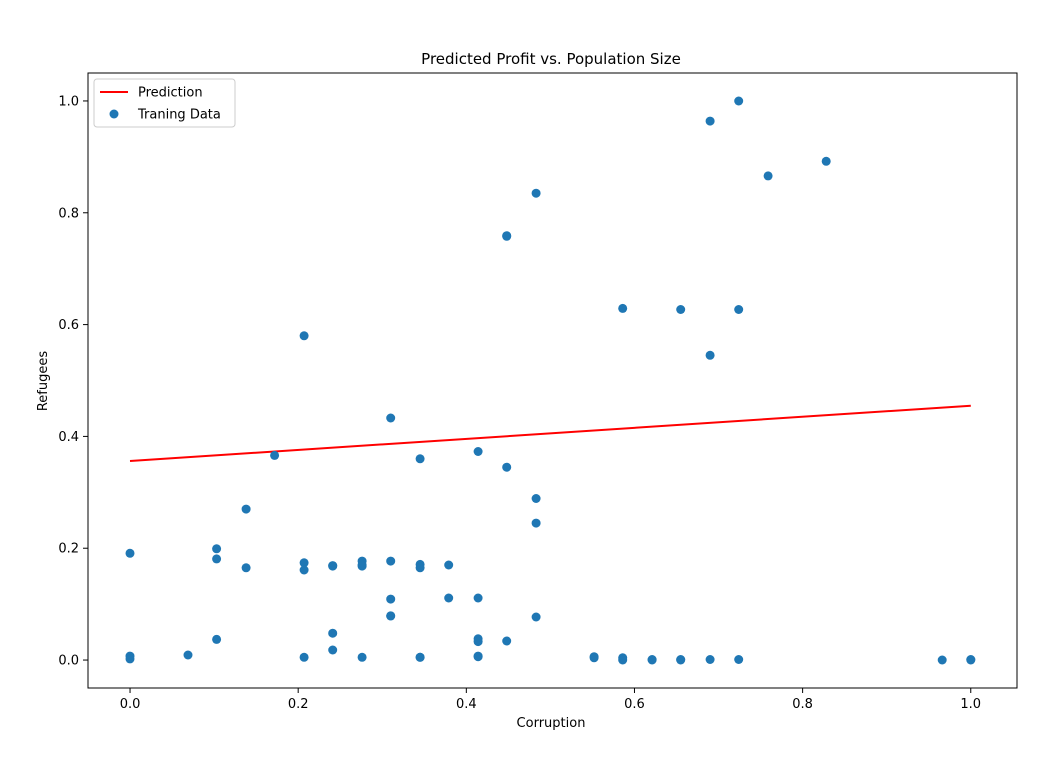 The height and width of the screenshot is (762, 1061). Describe the element at coordinates (179, 115) in the screenshot. I see `legend-label: Traning Data` at that location.